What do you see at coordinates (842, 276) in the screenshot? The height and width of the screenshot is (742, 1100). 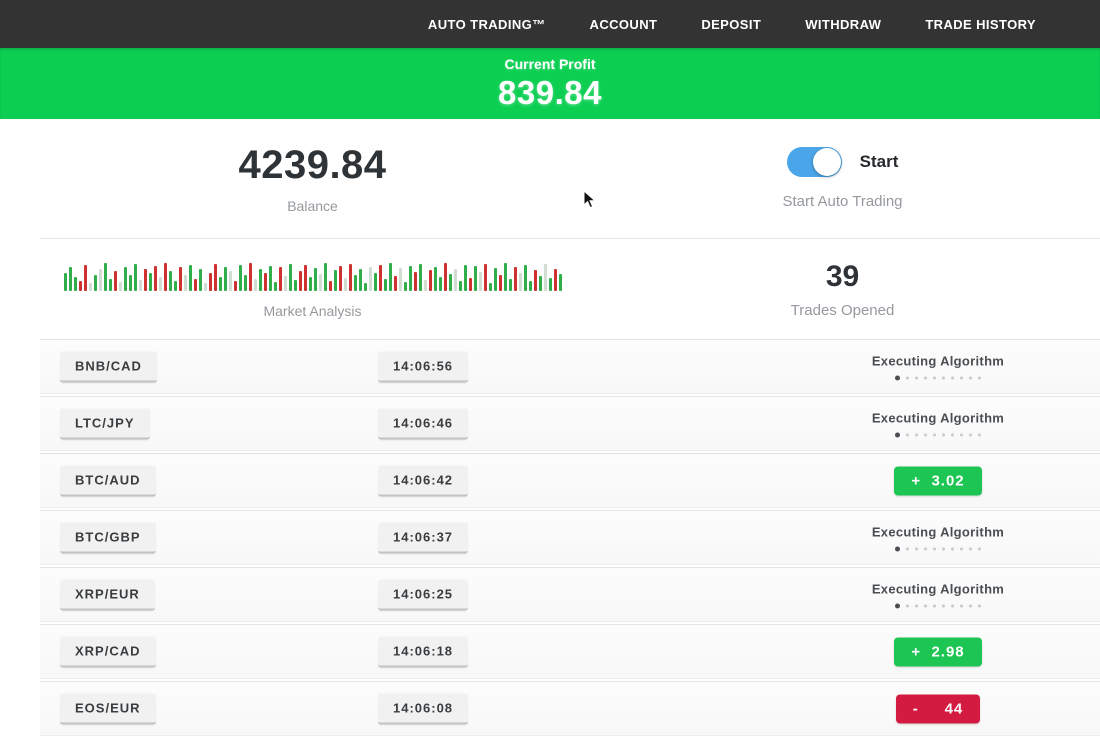 I see `trades-opened-value: 39` at bounding box center [842, 276].